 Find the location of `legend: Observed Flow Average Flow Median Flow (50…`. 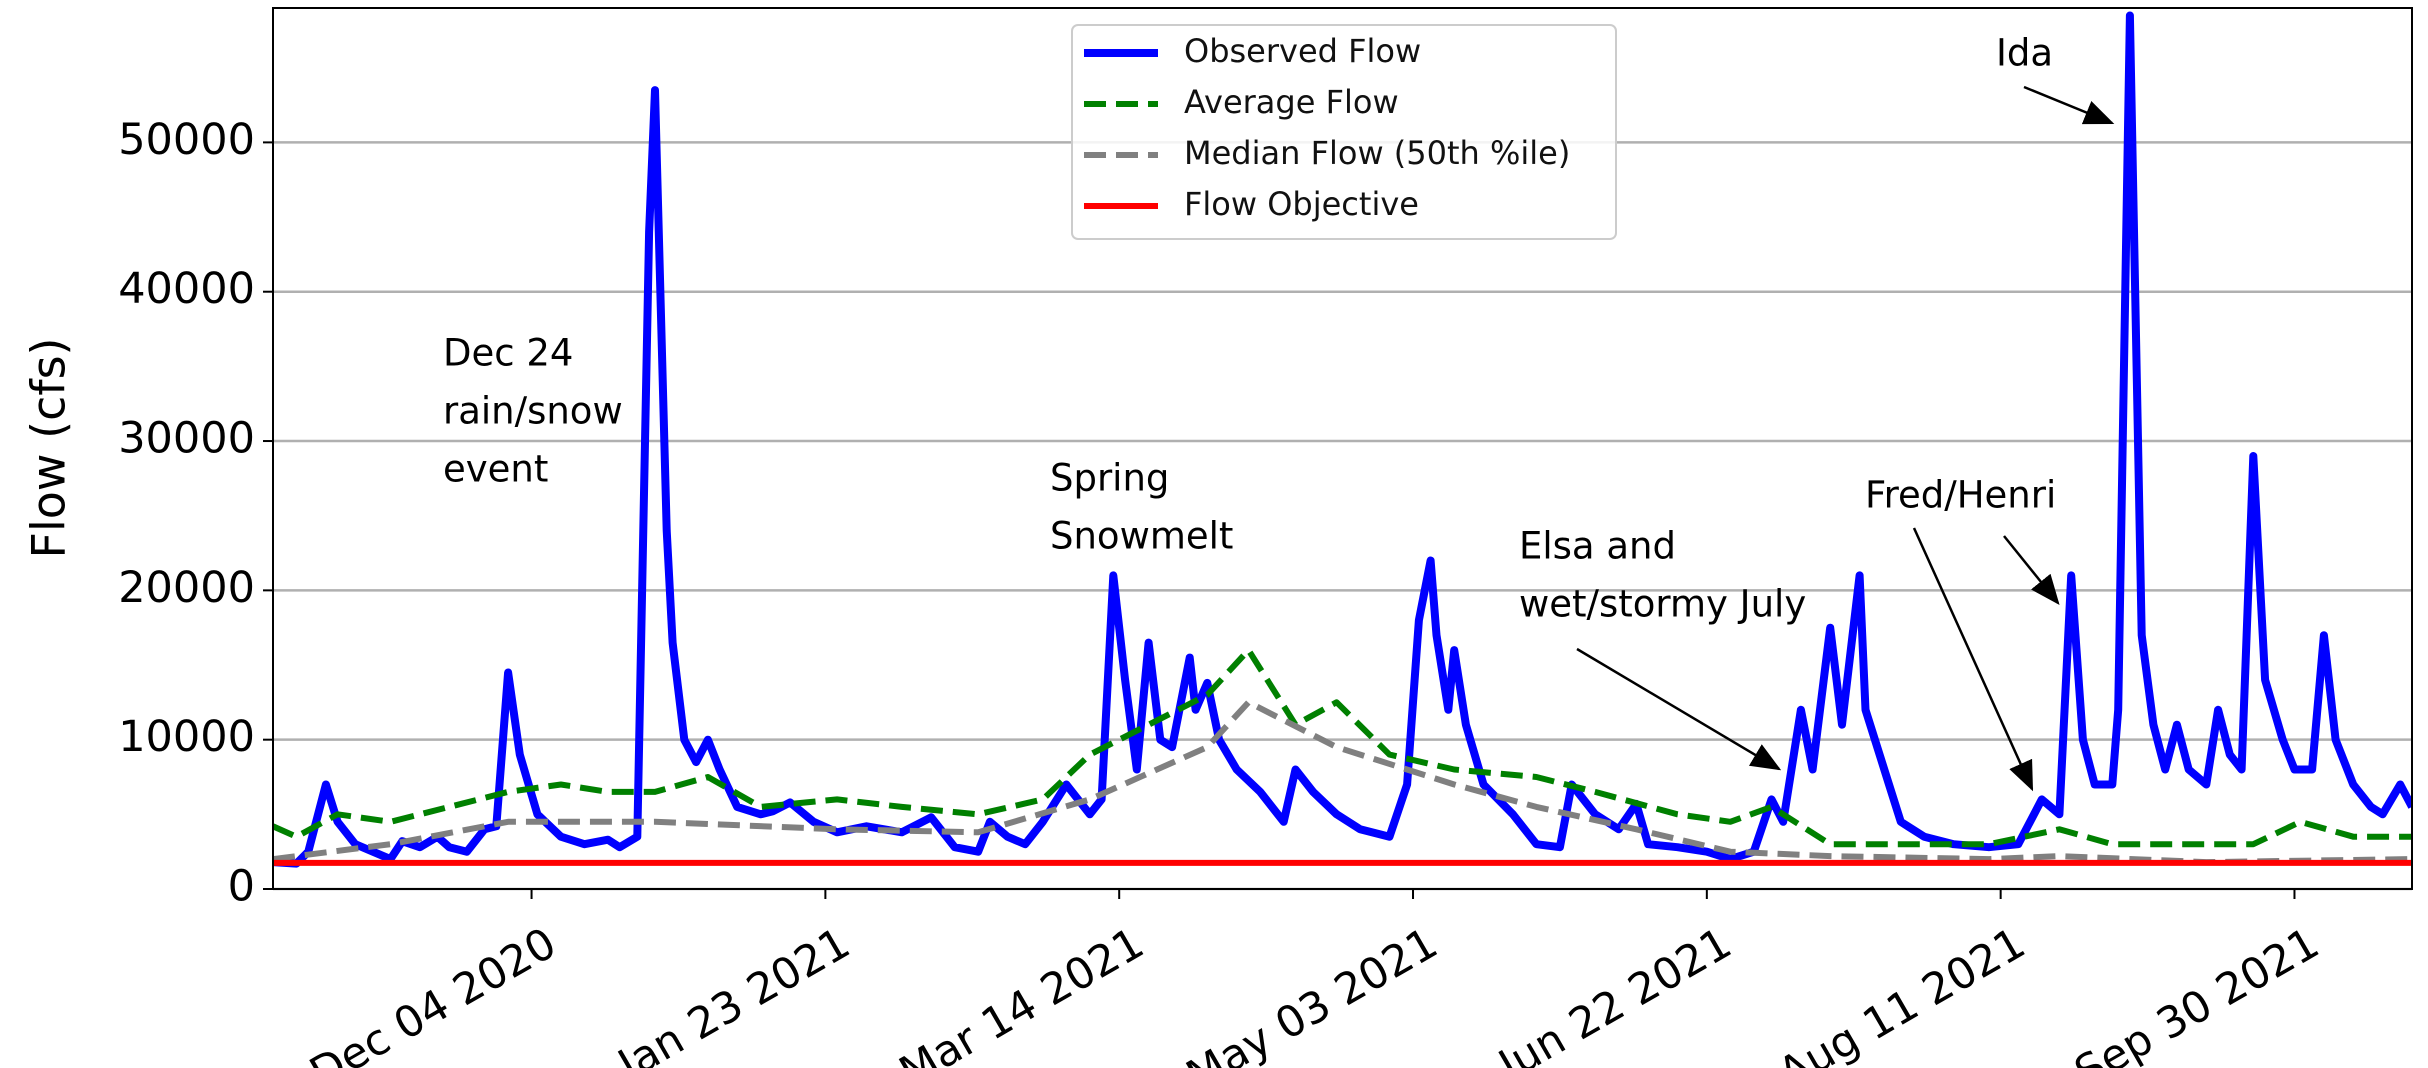

legend: Observed Flow Average Flow Median Flow (50… is located at coordinates (1344, 132).